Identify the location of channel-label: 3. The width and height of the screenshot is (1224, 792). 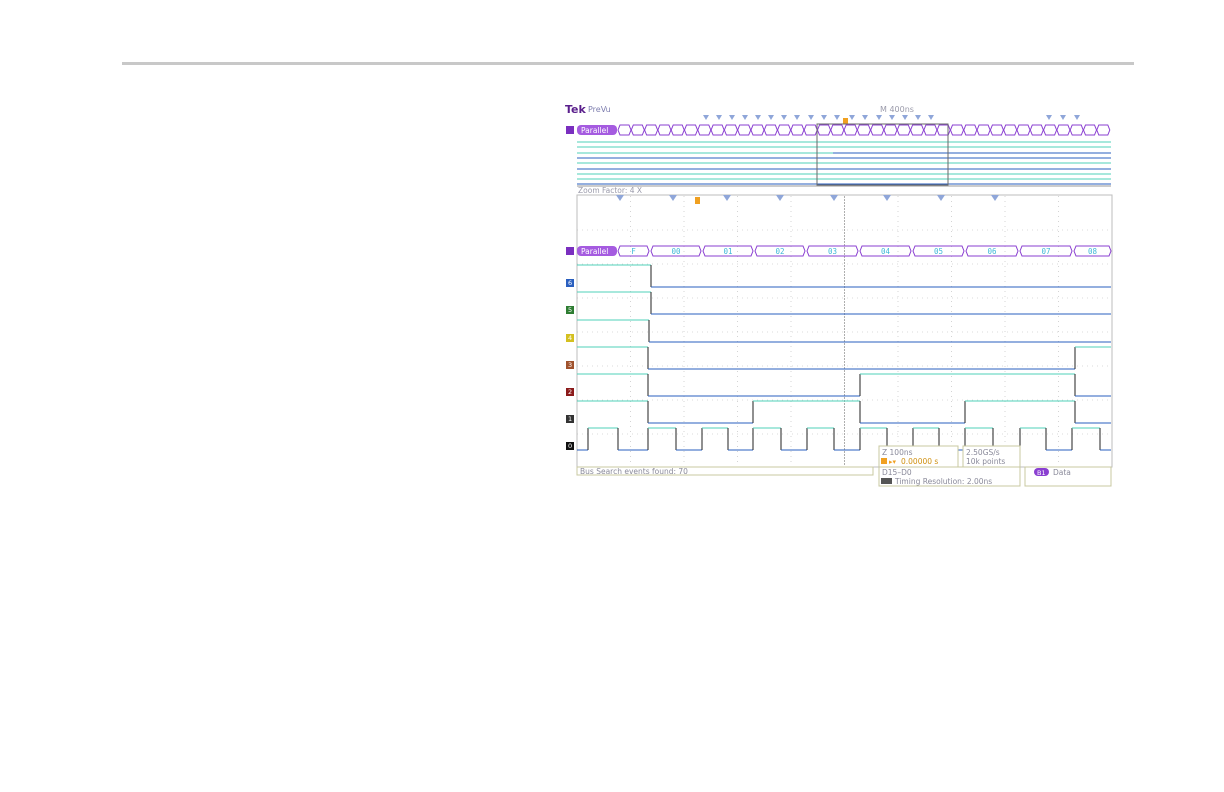
(570, 365).